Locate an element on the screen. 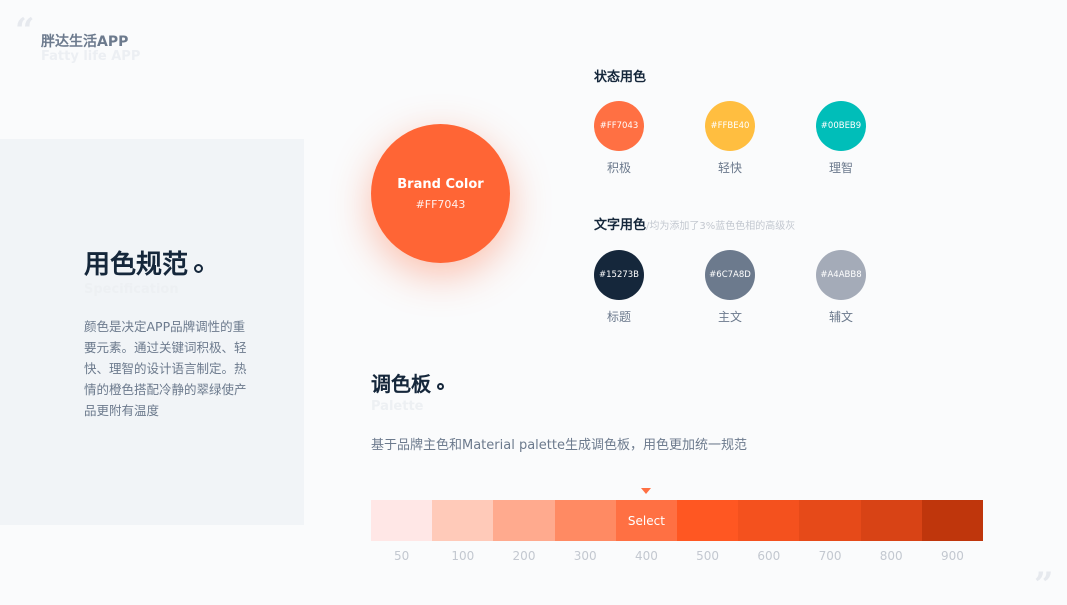 Image resolution: width=1067 pixels, height=605 pixels. intro-subtitle: Specification is located at coordinates (131, 289).